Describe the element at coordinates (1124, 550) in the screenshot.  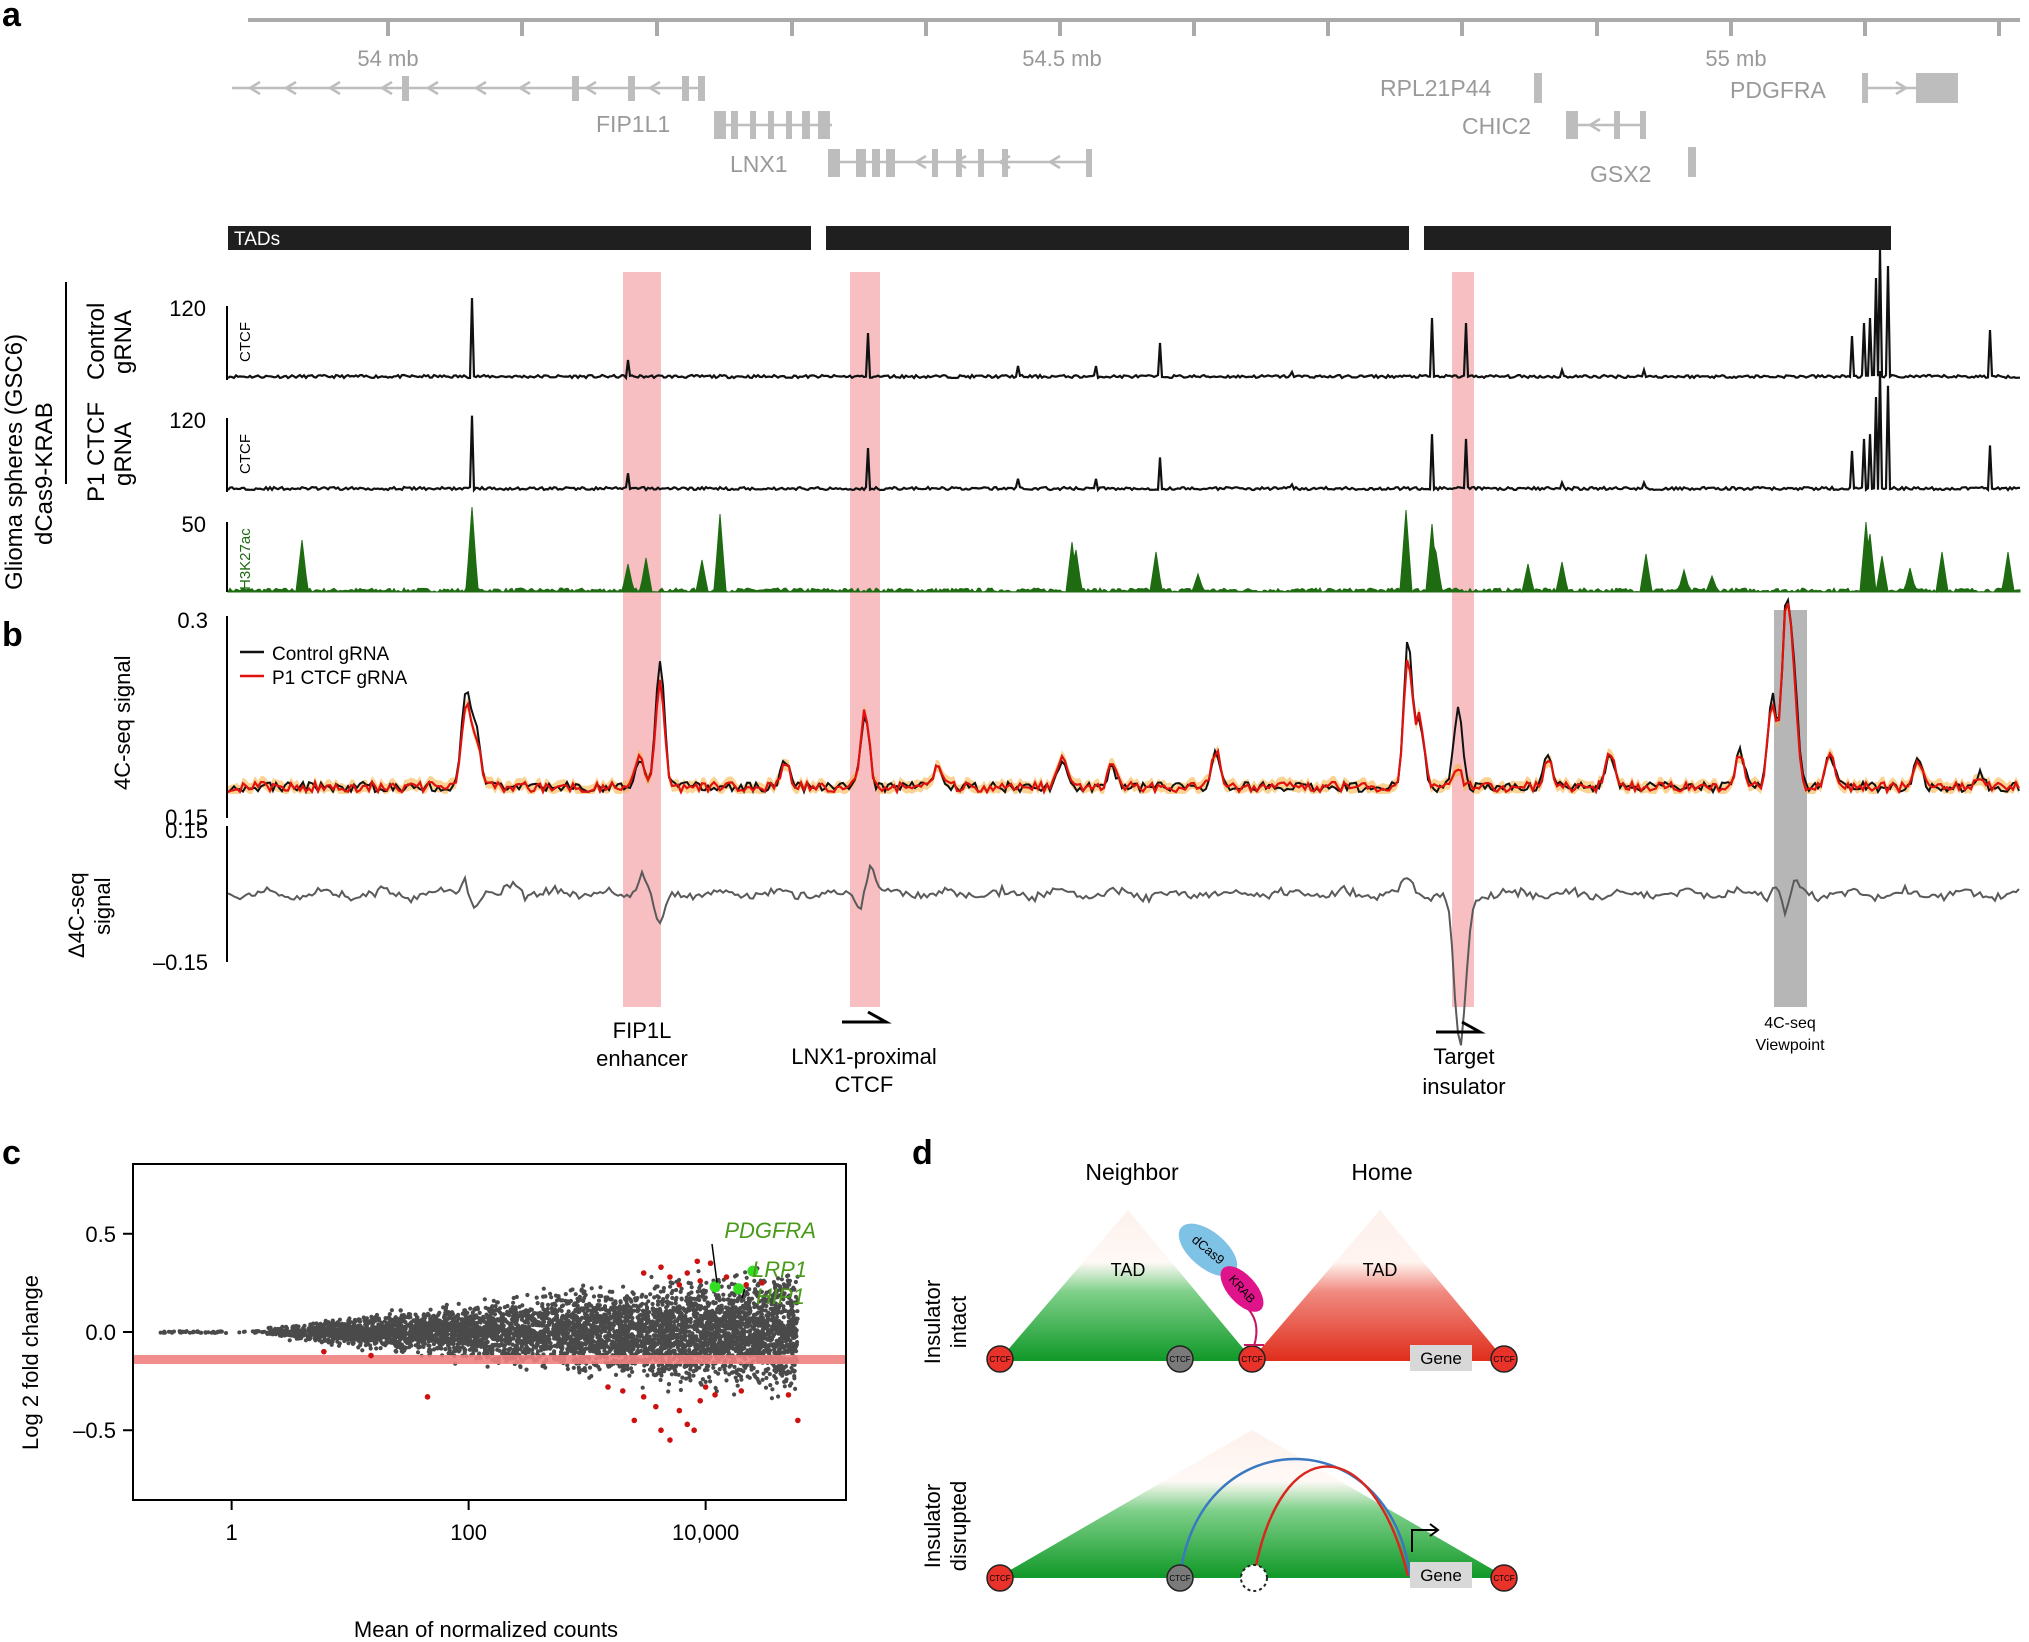
I see `h3k27ac-track` at that location.